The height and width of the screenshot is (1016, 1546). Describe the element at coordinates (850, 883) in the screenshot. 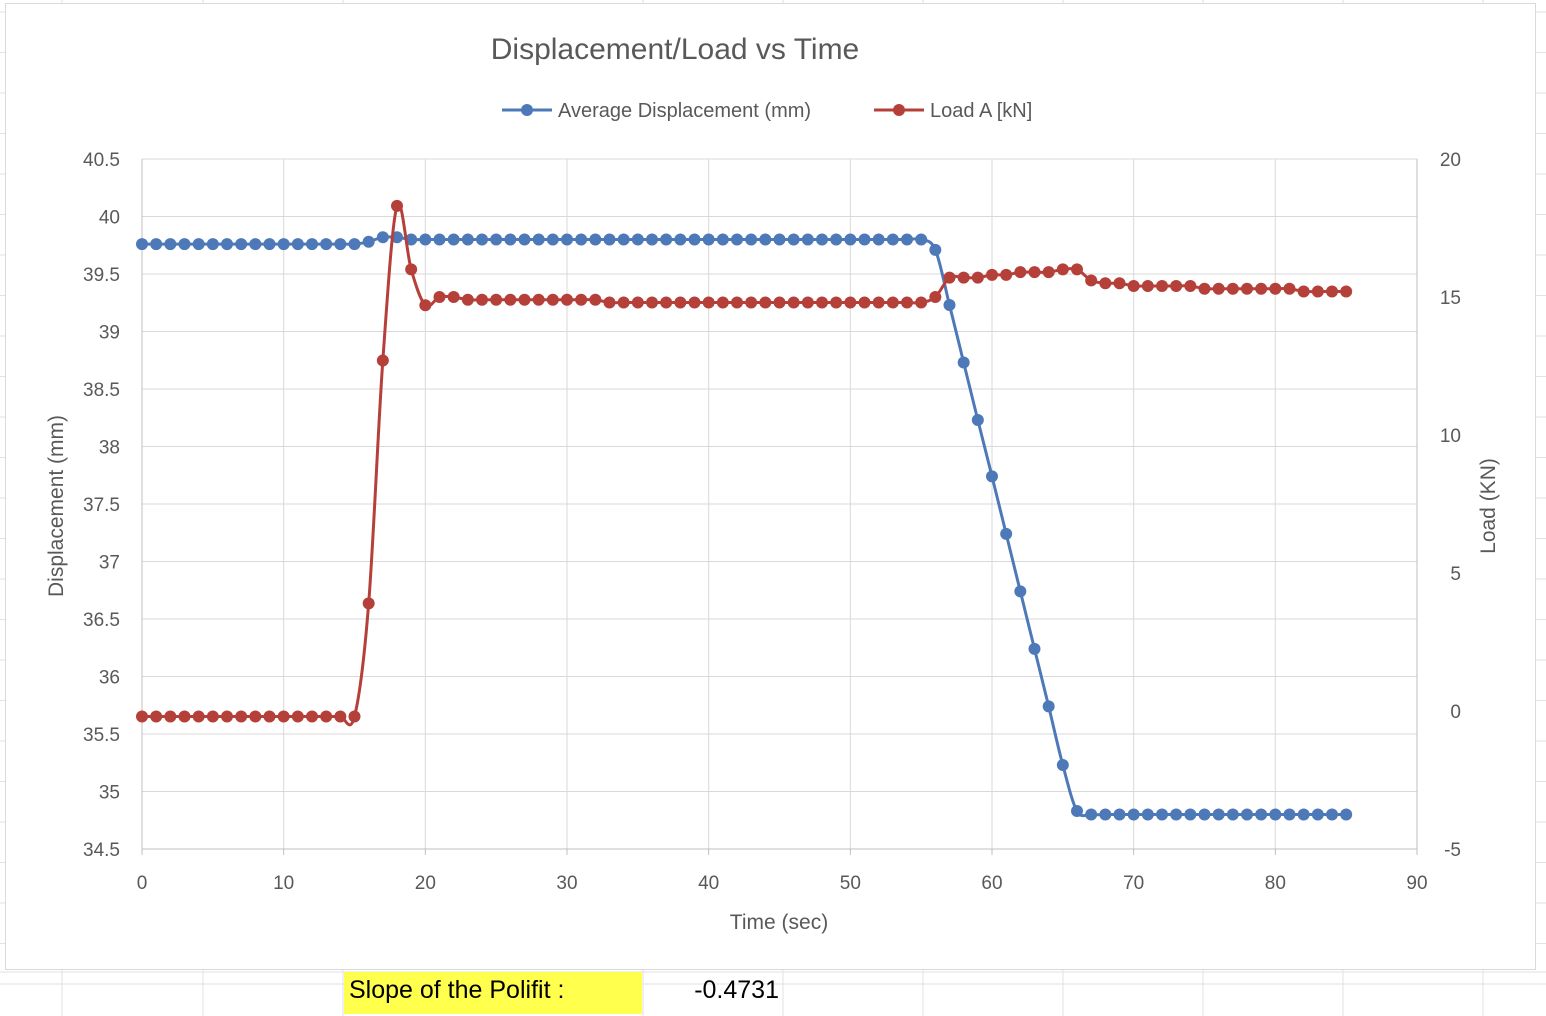

I see `x-tick-label: 50` at that location.